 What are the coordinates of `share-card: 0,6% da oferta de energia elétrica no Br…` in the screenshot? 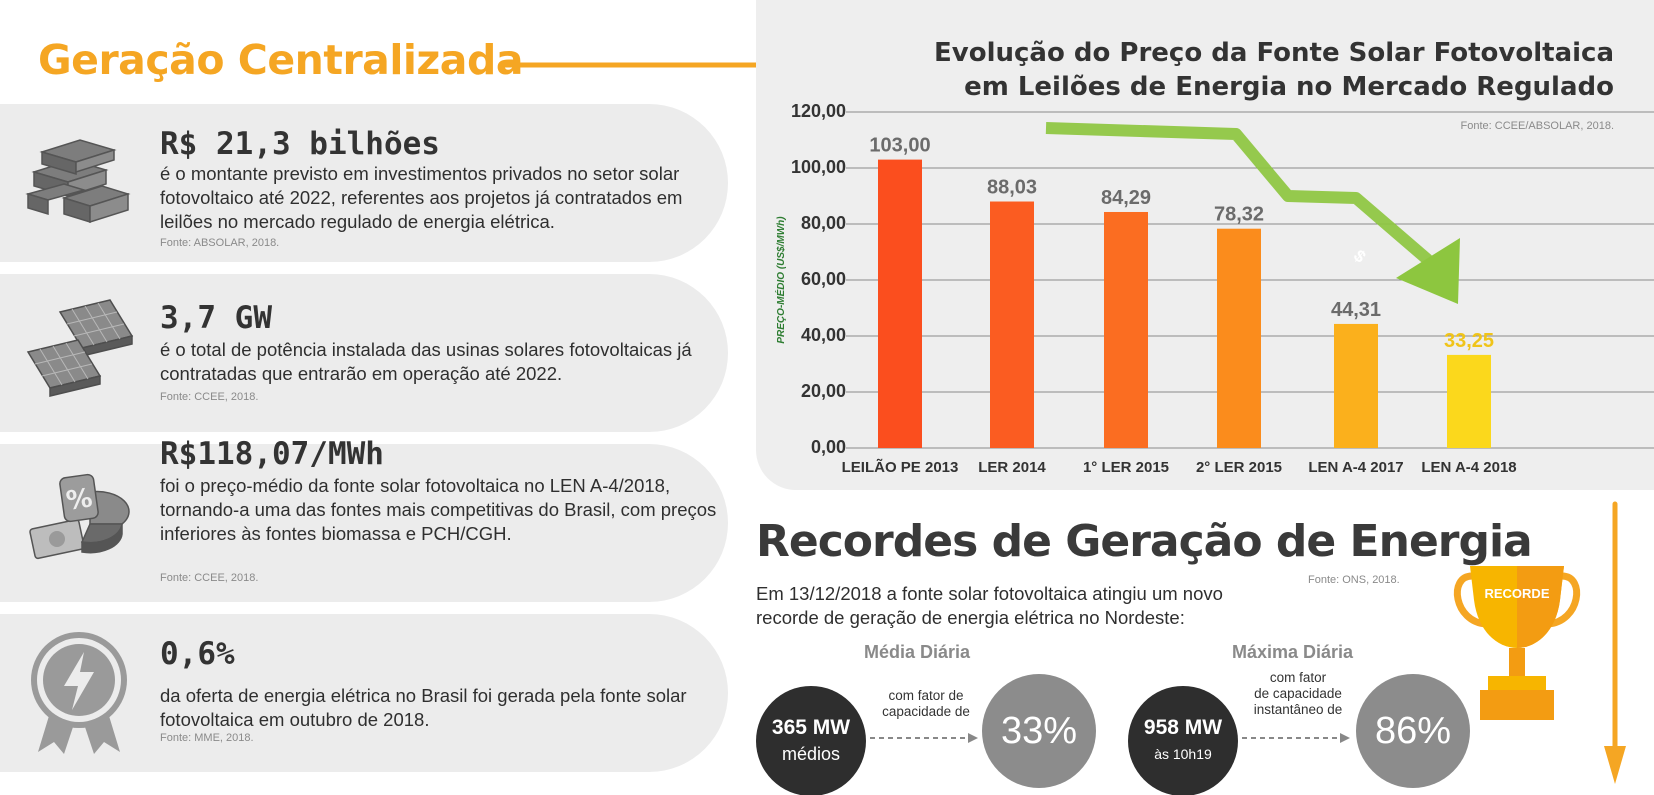 It's located at (364, 693).